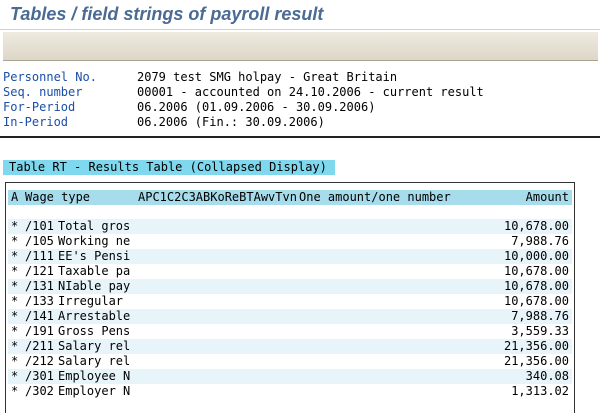 This screenshot has width=600, height=413. Describe the element at coordinates (39, 331) in the screenshot. I see `wage-type-code: /191` at that location.